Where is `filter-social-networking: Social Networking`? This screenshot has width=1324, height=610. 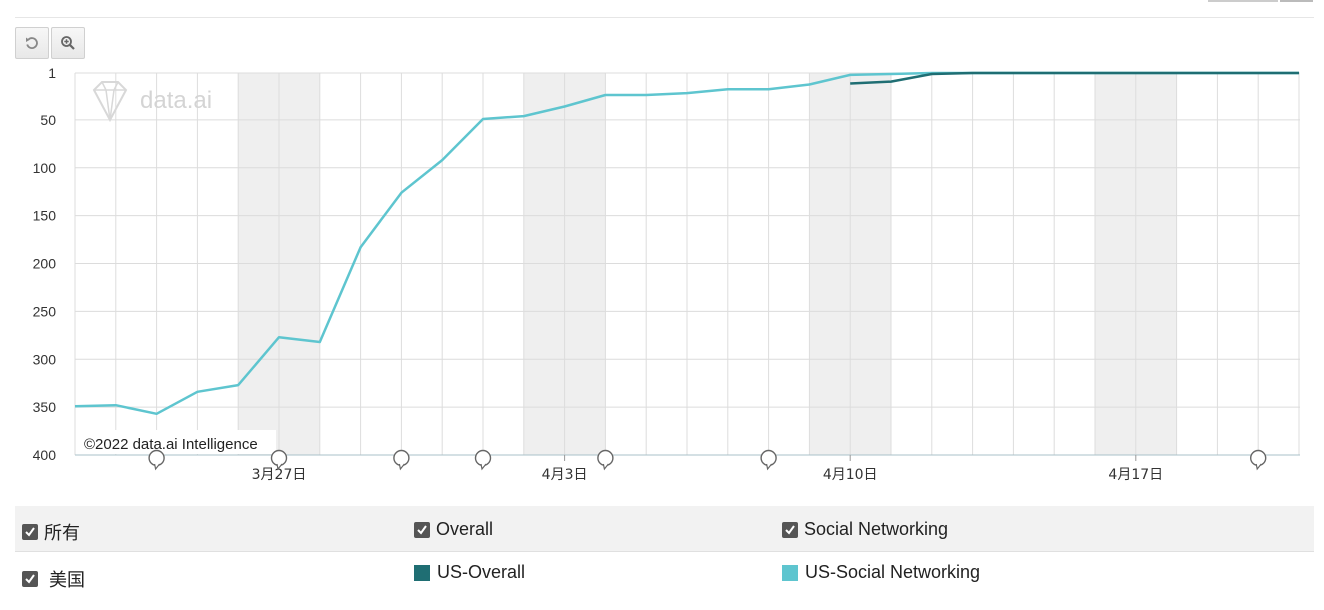
filter-social-networking: Social Networking is located at coordinates (865, 529).